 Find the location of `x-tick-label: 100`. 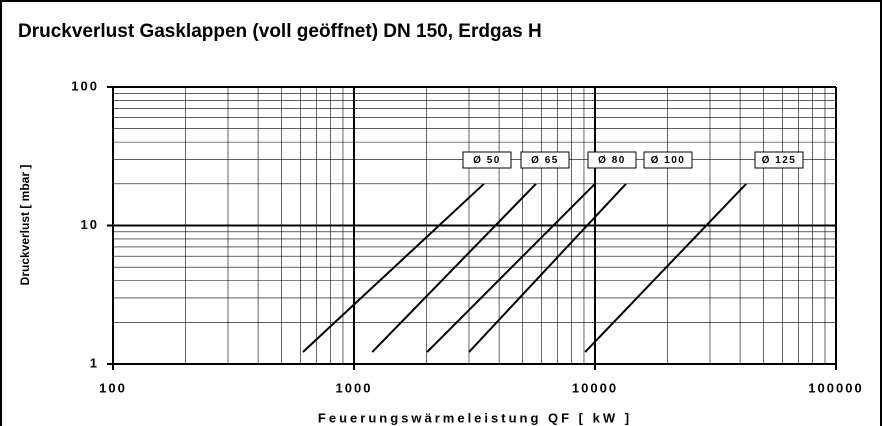

x-tick-label: 100 is located at coordinates (113, 387).